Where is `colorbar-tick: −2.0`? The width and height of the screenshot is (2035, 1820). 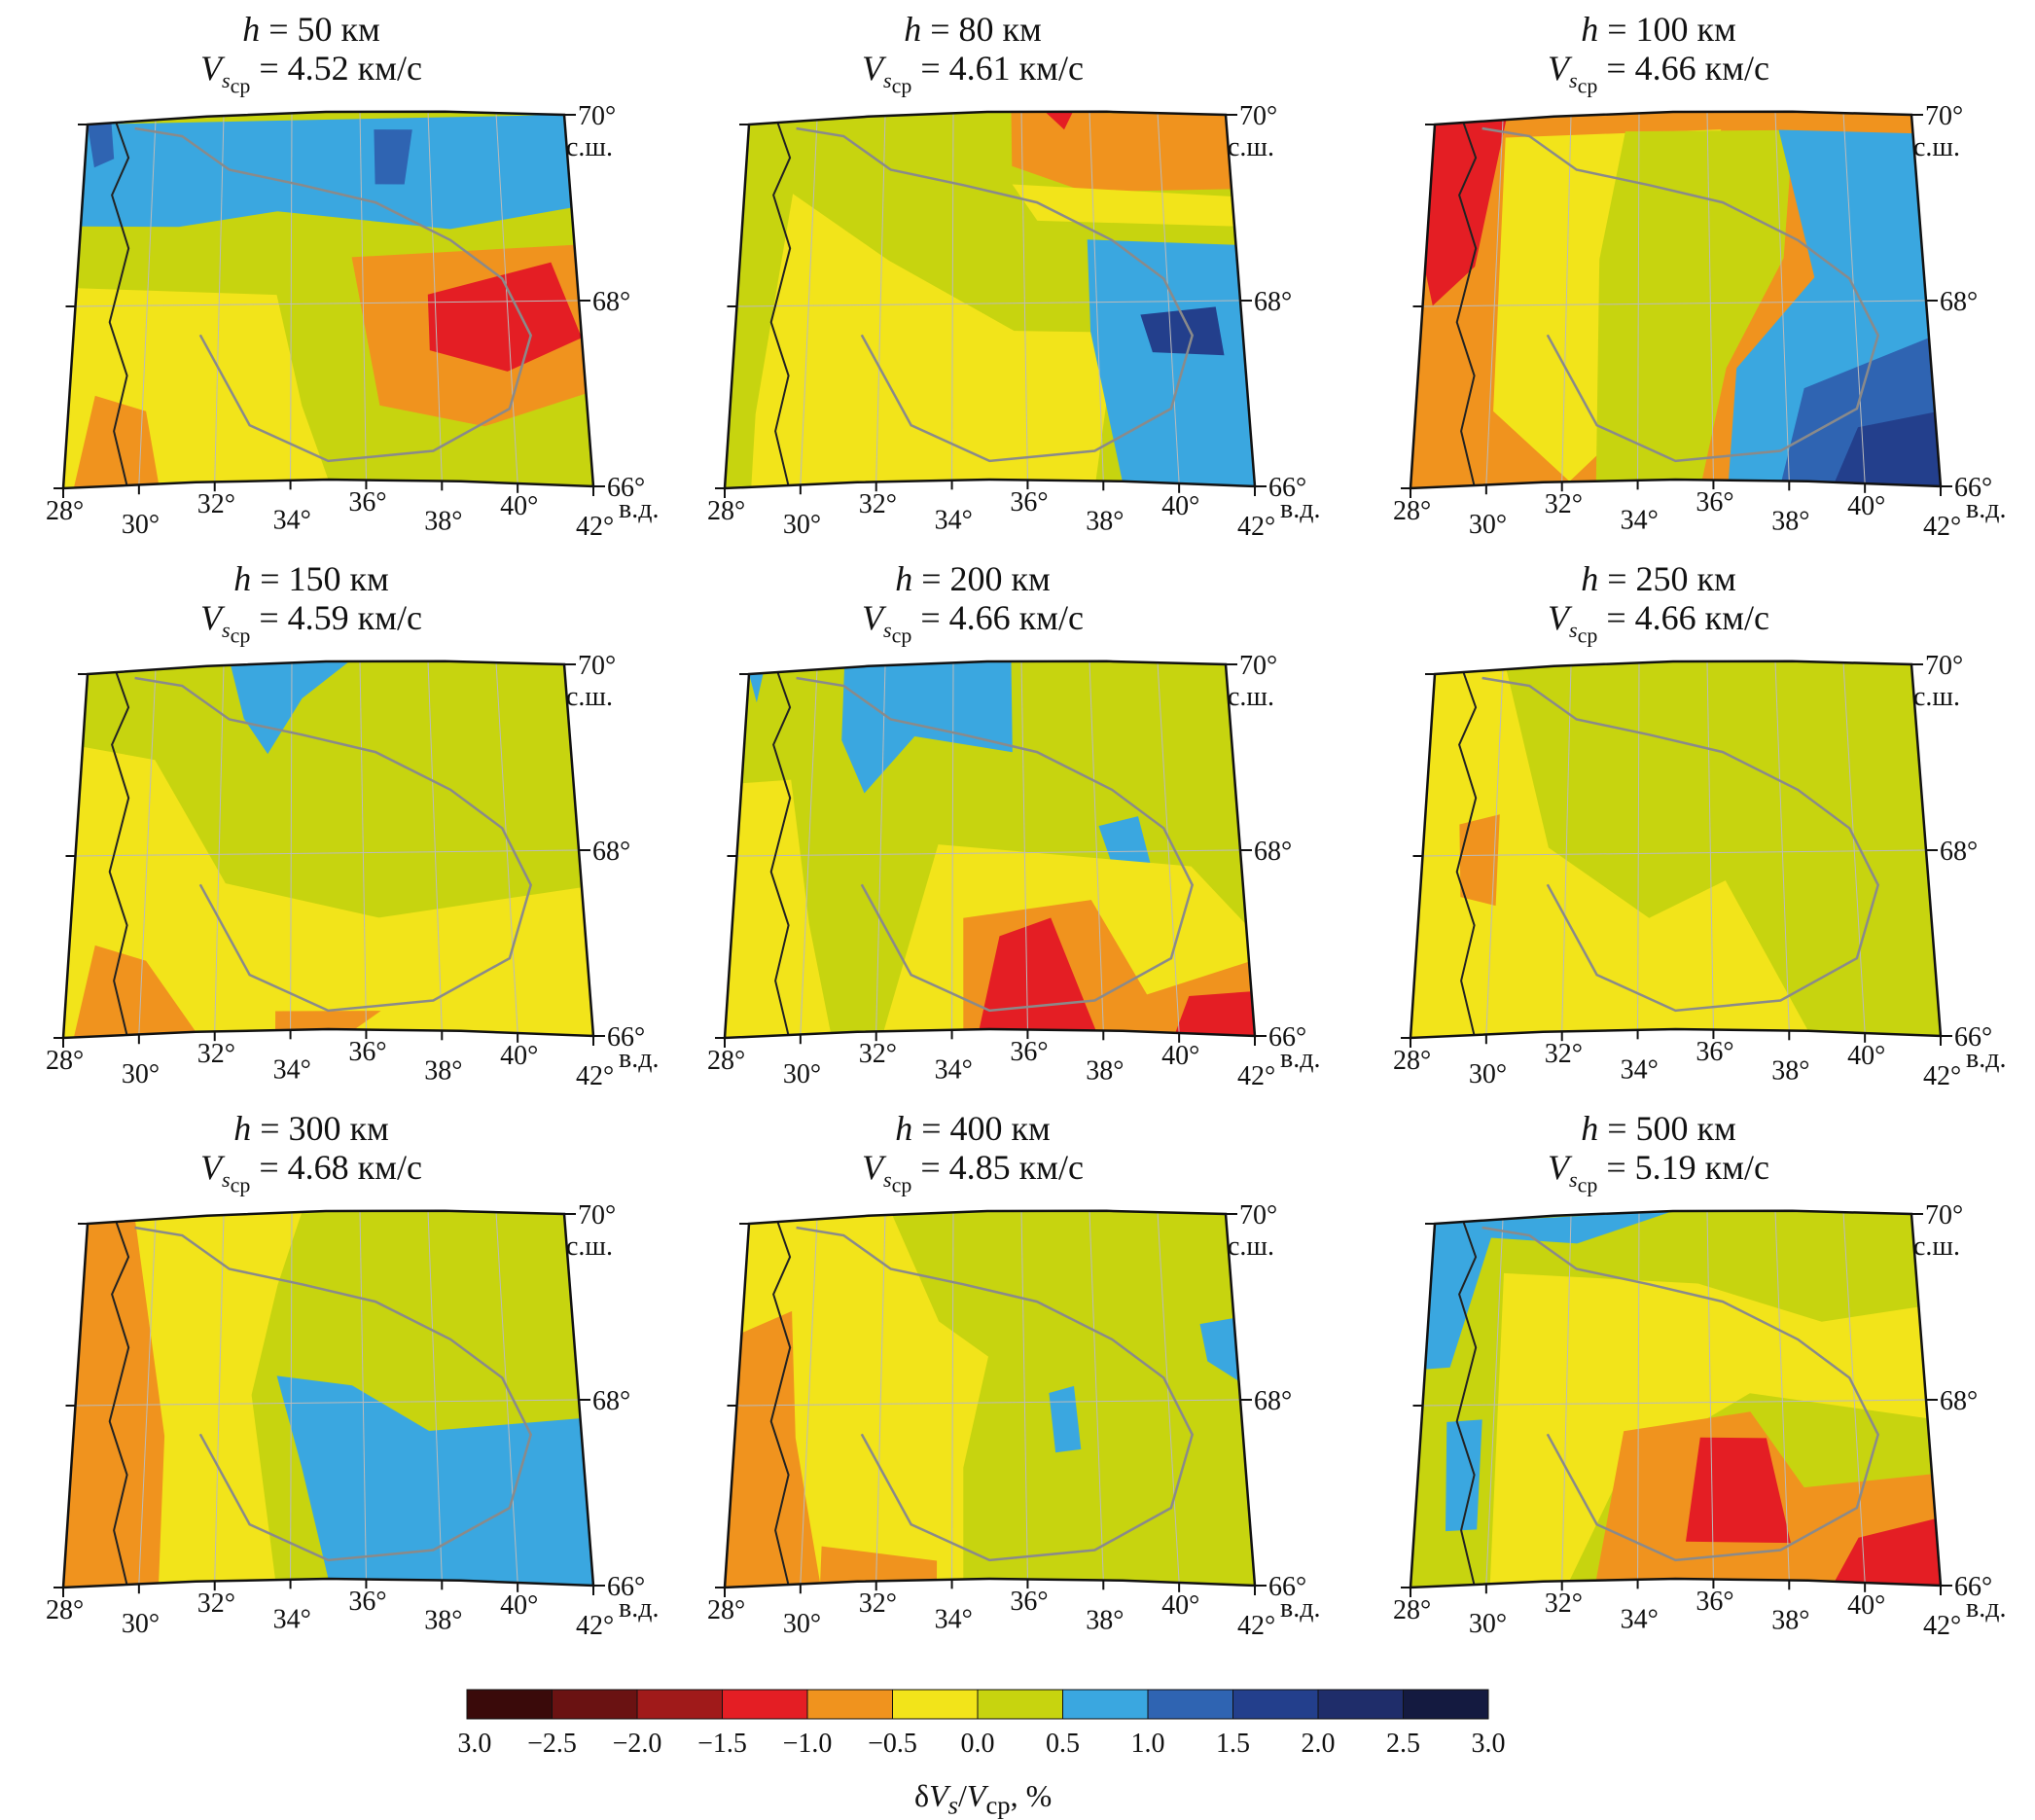 colorbar-tick: −2.0 is located at coordinates (637, 1744).